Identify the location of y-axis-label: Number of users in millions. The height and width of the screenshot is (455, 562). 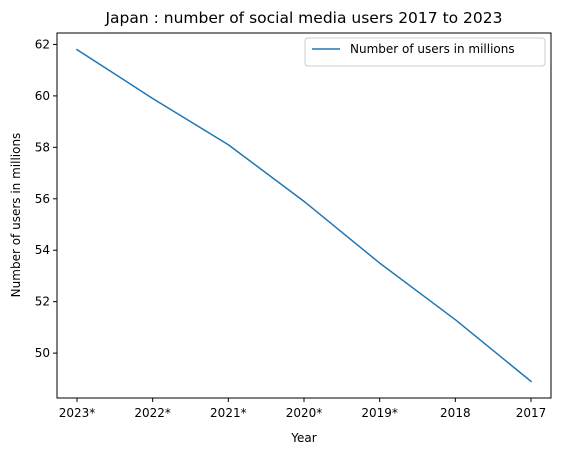
(16, 215).